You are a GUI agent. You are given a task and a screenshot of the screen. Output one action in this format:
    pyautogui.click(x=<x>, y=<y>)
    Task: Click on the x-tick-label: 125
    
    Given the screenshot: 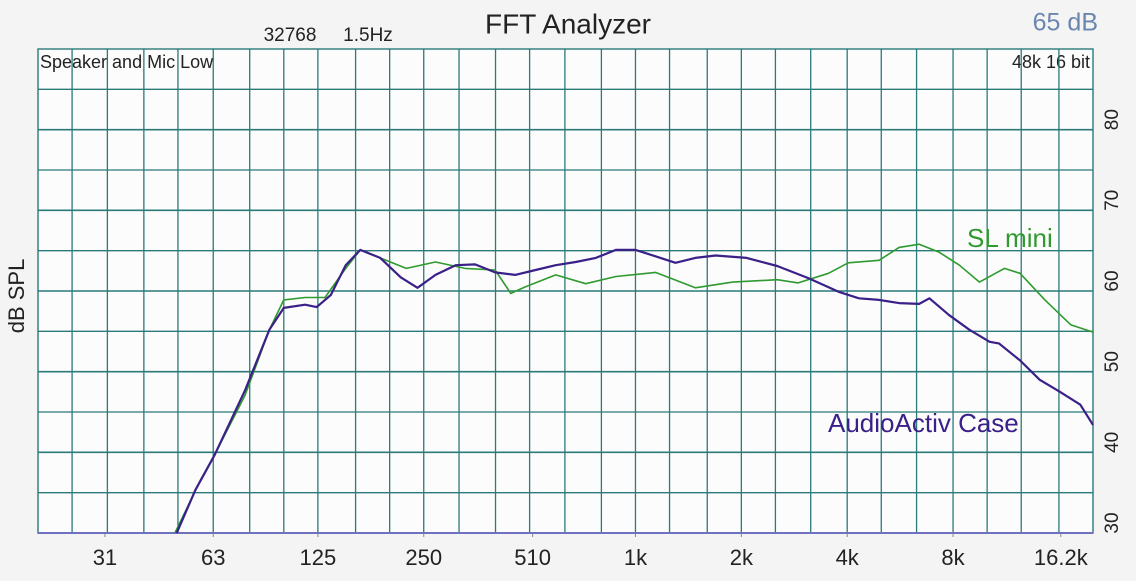 What is the action you would take?
    pyautogui.click(x=318, y=557)
    